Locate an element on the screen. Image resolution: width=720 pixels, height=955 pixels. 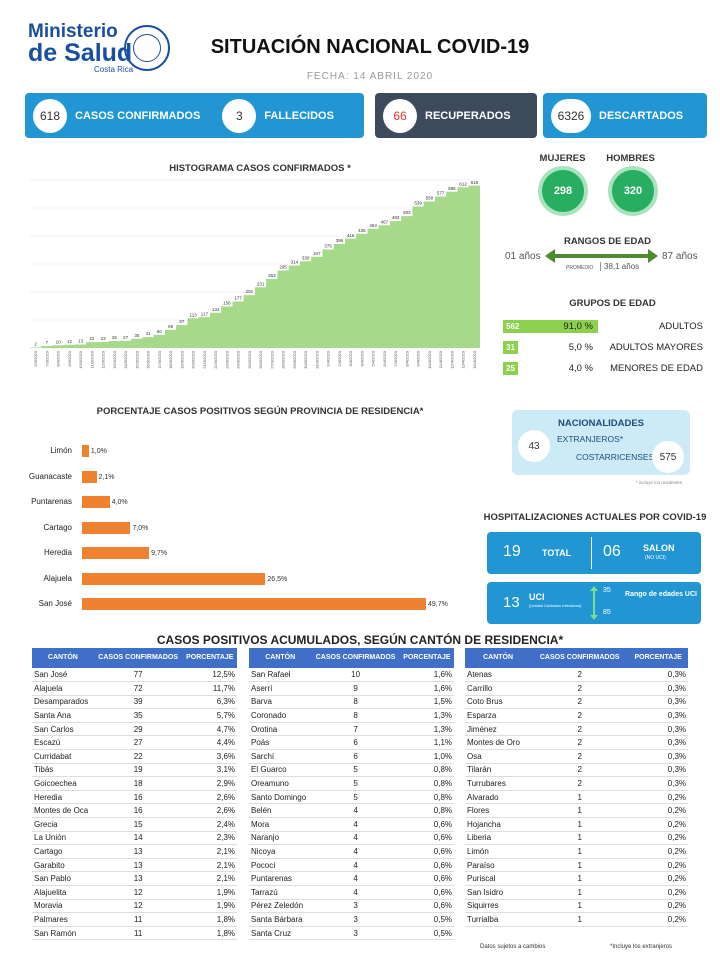
table-row: Goicoechea 18 2,9% is located at coordinates (134, 783).